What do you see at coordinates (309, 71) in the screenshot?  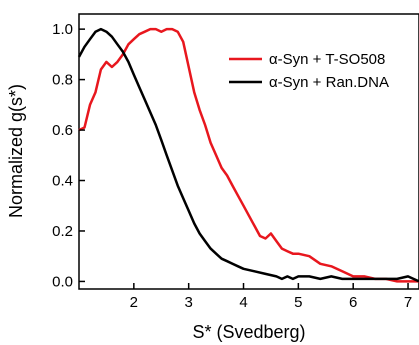 I see `legend: α-Syn + T-SO508 α-Syn + Ran.DNA` at bounding box center [309, 71].